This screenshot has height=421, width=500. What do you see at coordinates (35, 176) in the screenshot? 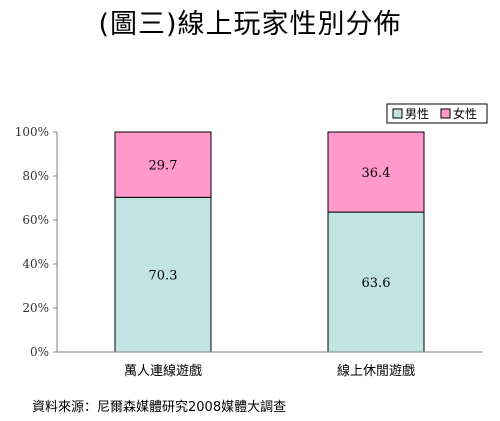
I see `y-tick-label: 80%` at bounding box center [35, 176].